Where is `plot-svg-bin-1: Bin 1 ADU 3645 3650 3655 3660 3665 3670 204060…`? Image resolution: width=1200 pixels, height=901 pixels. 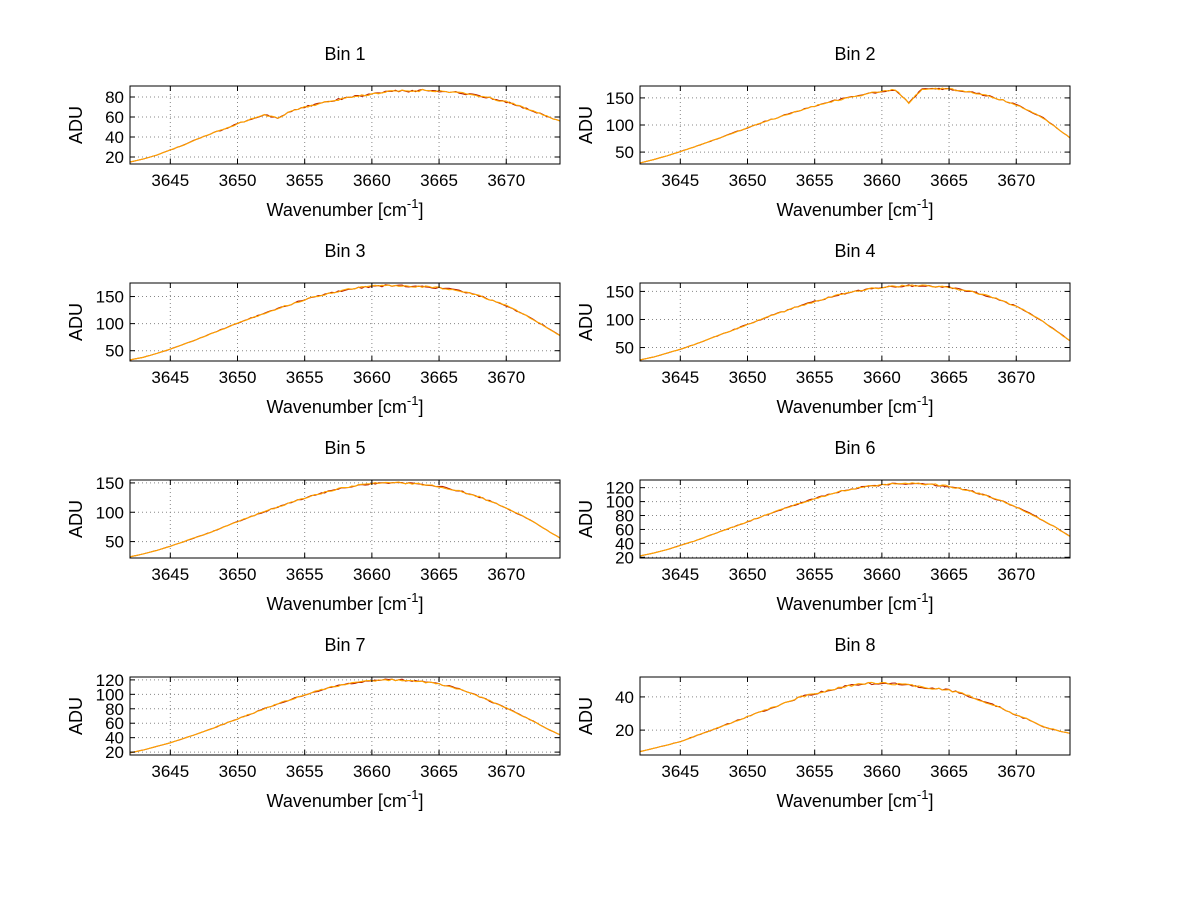
plot-svg-bin-1: Bin 1 ADU 3645 3650 3655 3660 3665 3670 204060… is located at coordinates (313, 132).